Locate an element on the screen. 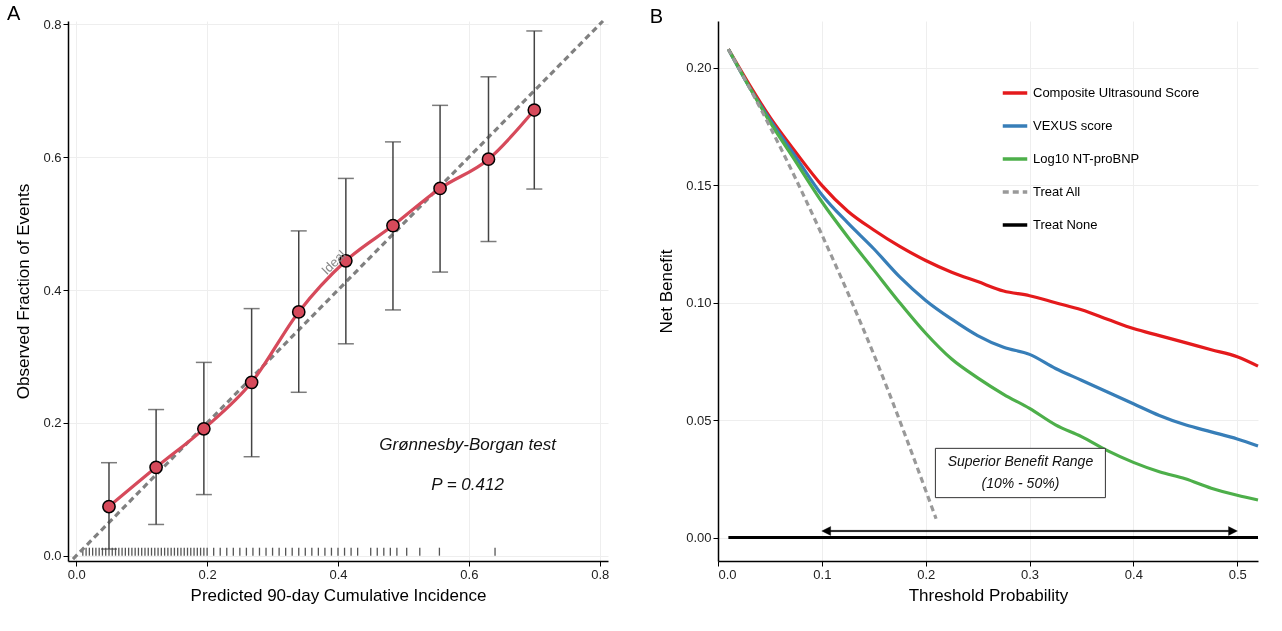  x-tick-label: 0.6 is located at coordinates (469, 574).